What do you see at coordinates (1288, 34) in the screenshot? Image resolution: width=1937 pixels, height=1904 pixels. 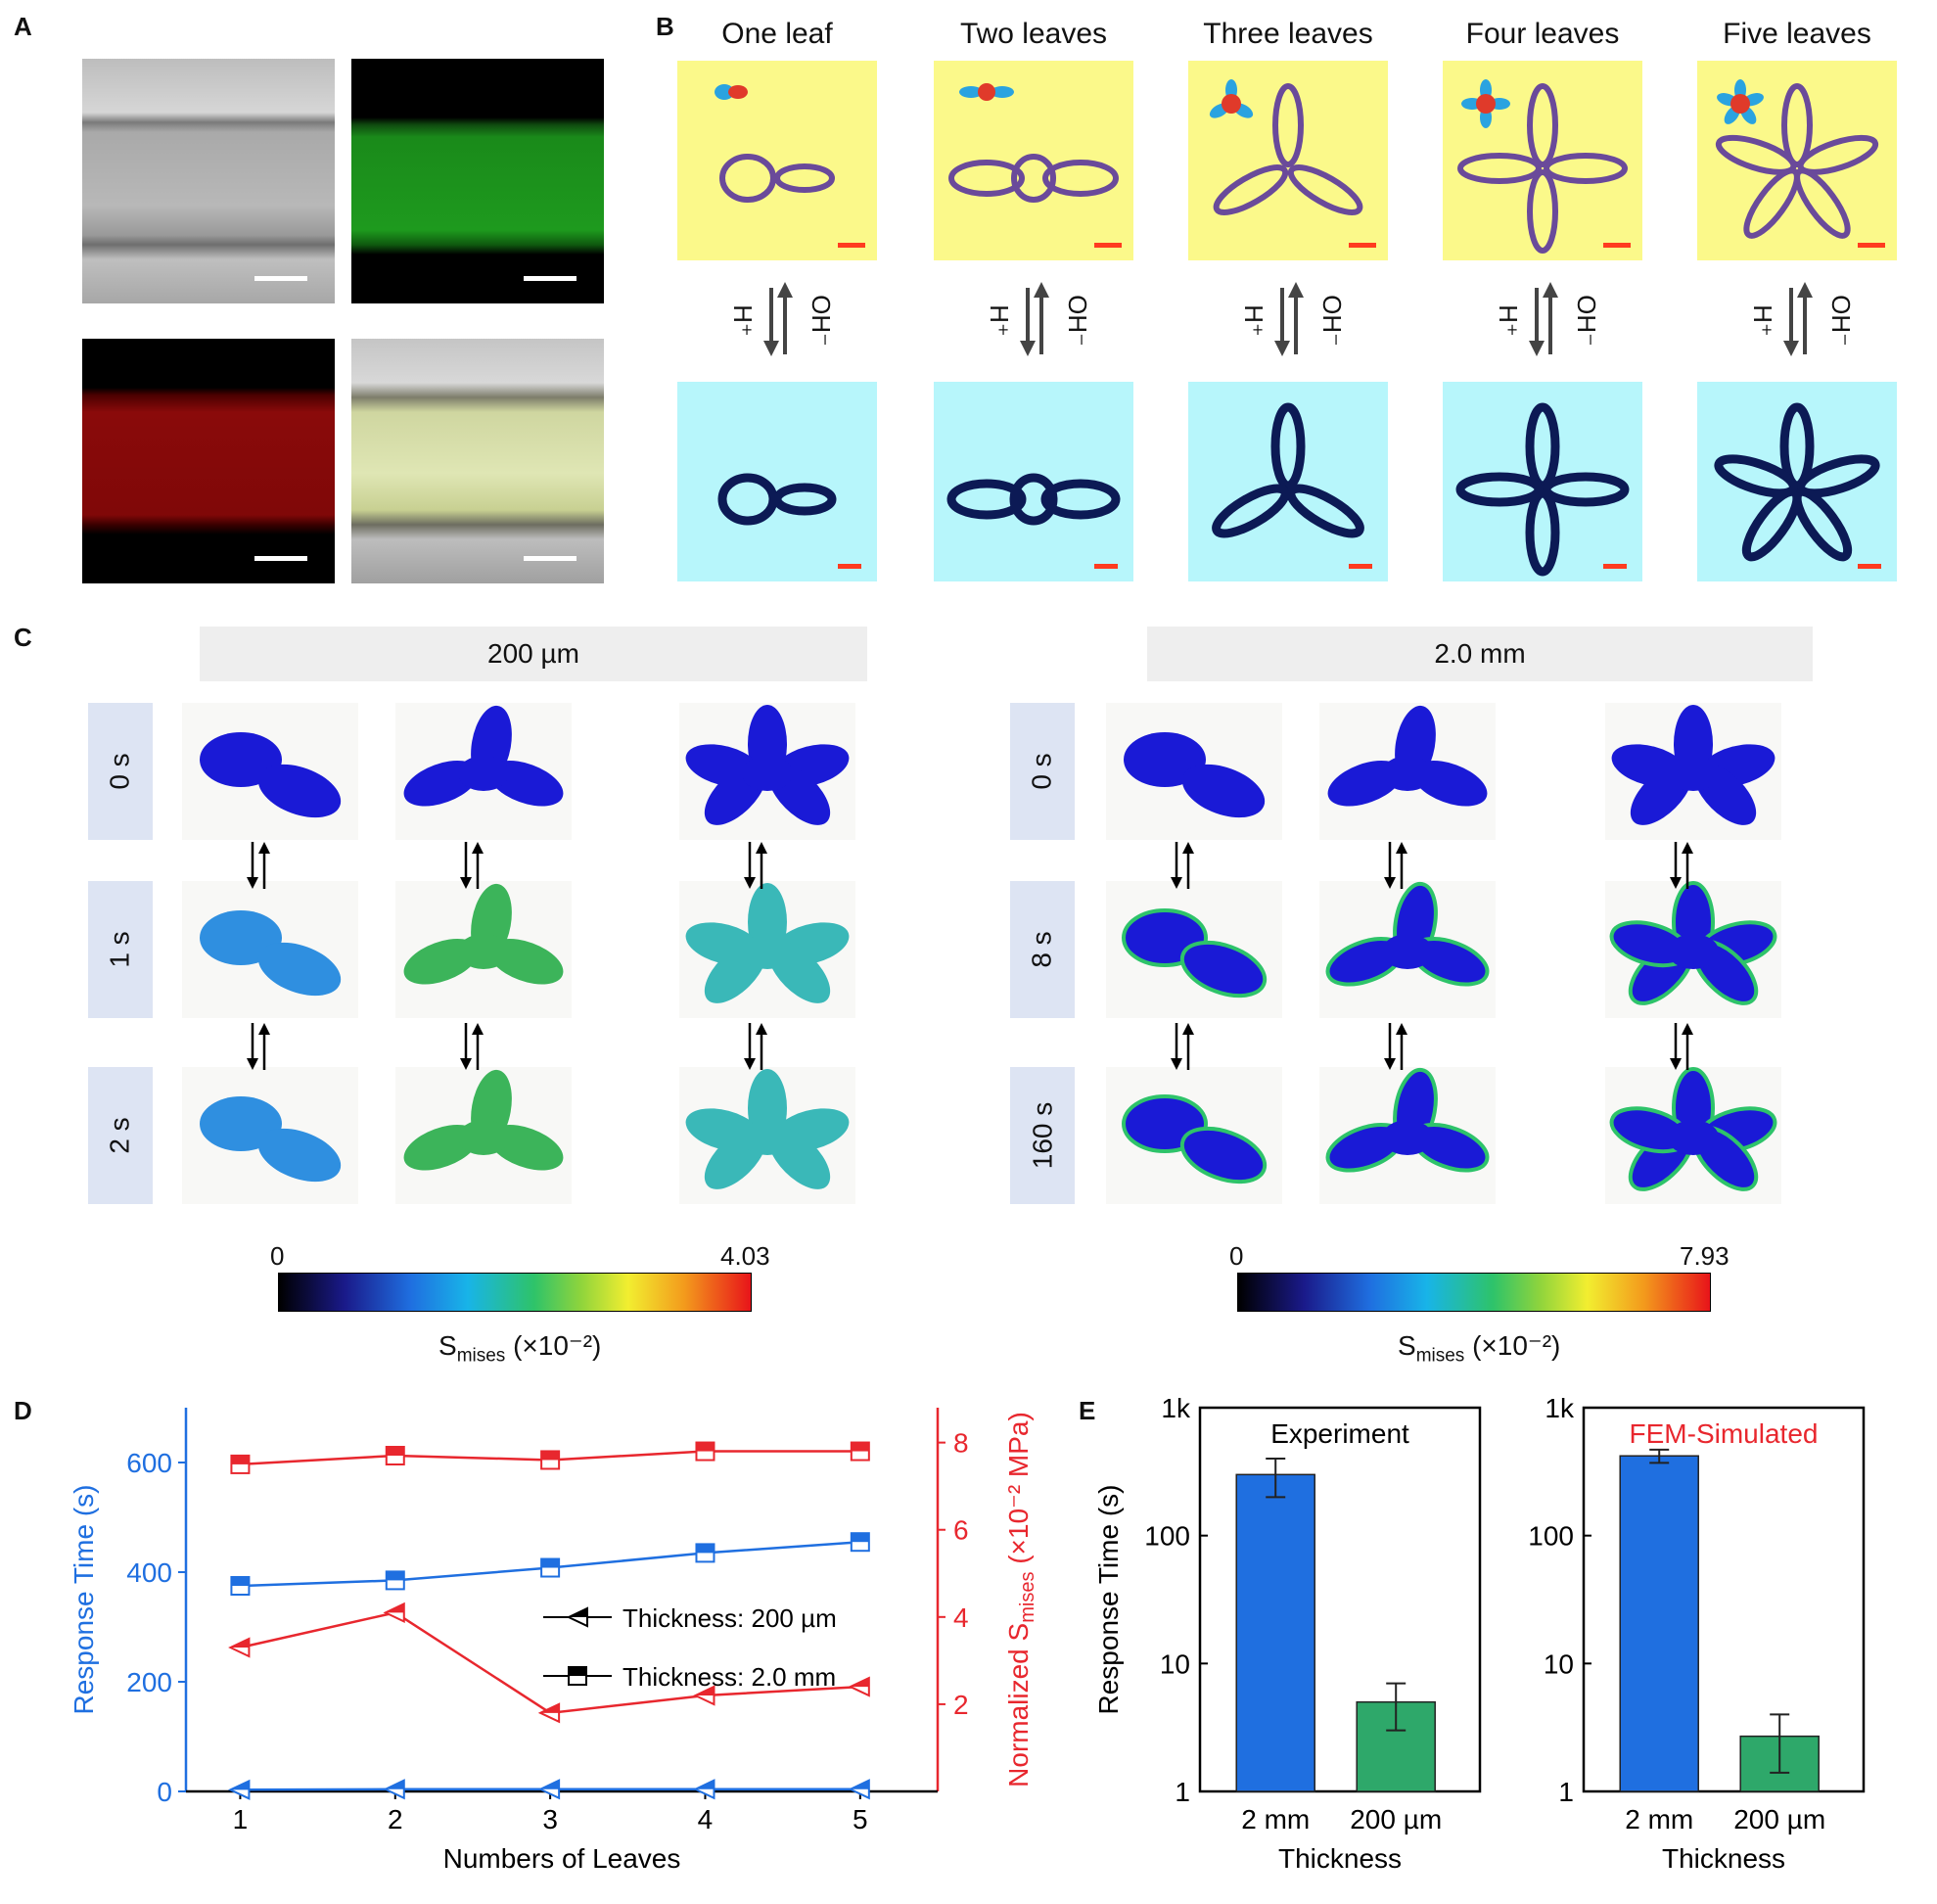 I see `leaf-title: Three leaves` at bounding box center [1288, 34].